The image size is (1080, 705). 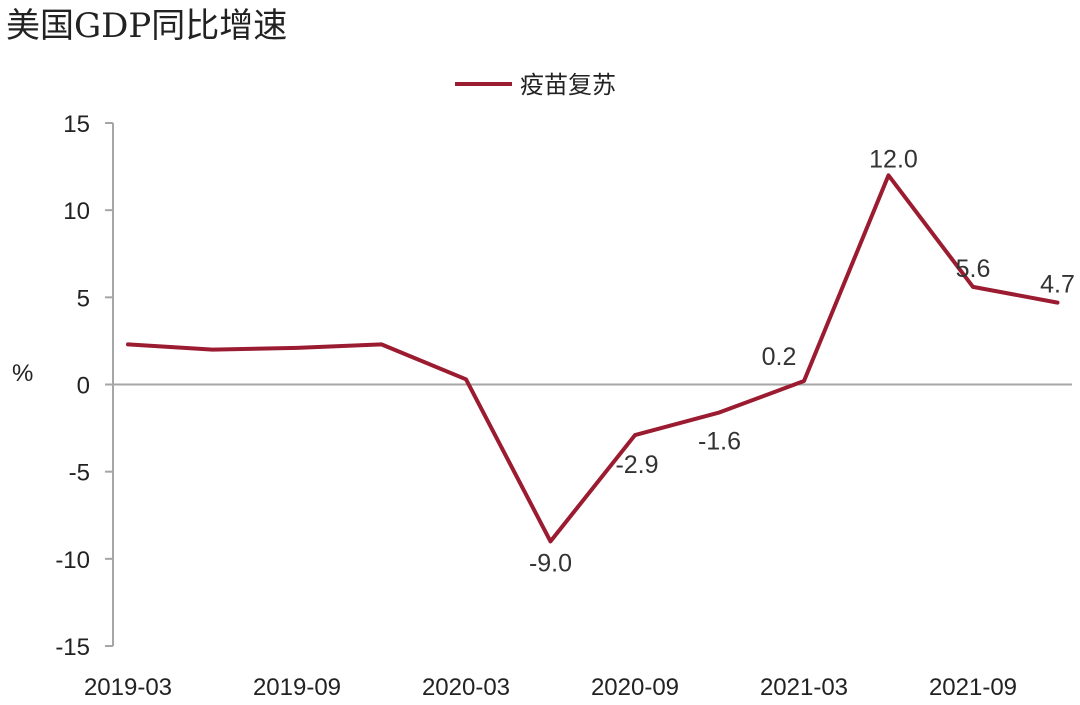 I want to click on data-label: -2.9, so click(x=636, y=465).